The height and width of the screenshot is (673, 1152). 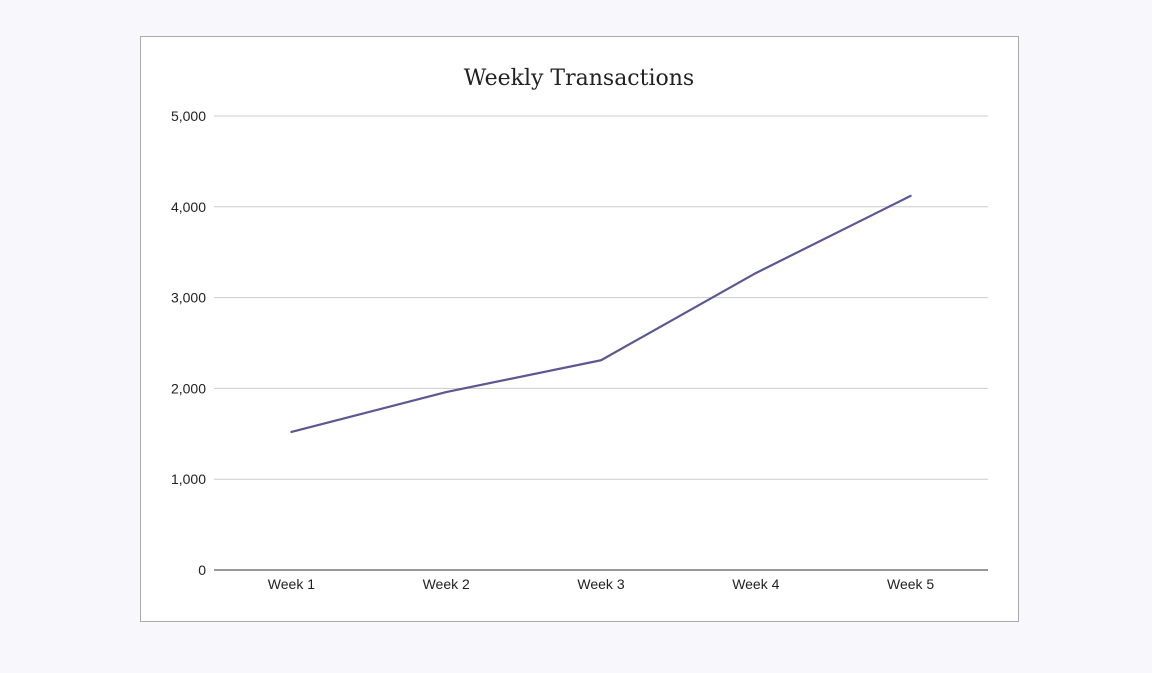 What do you see at coordinates (188, 298) in the screenshot?
I see `y-tick-label: 3,000` at bounding box center [188, 298].